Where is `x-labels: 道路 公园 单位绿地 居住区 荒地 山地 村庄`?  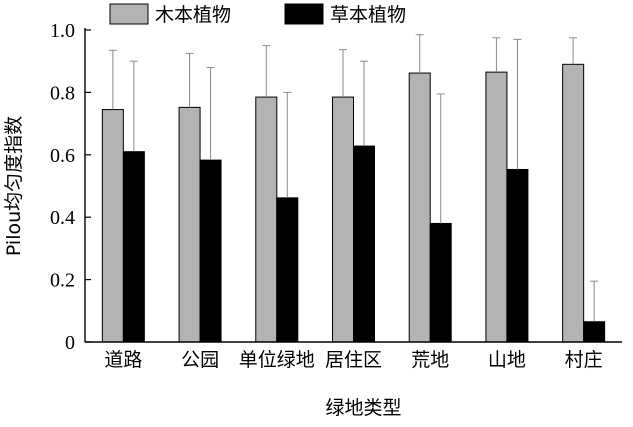
x-labels: 道路 公园 单位绿地 居住区 荒地 山地 村庄 is located at coordinates (353, 360).